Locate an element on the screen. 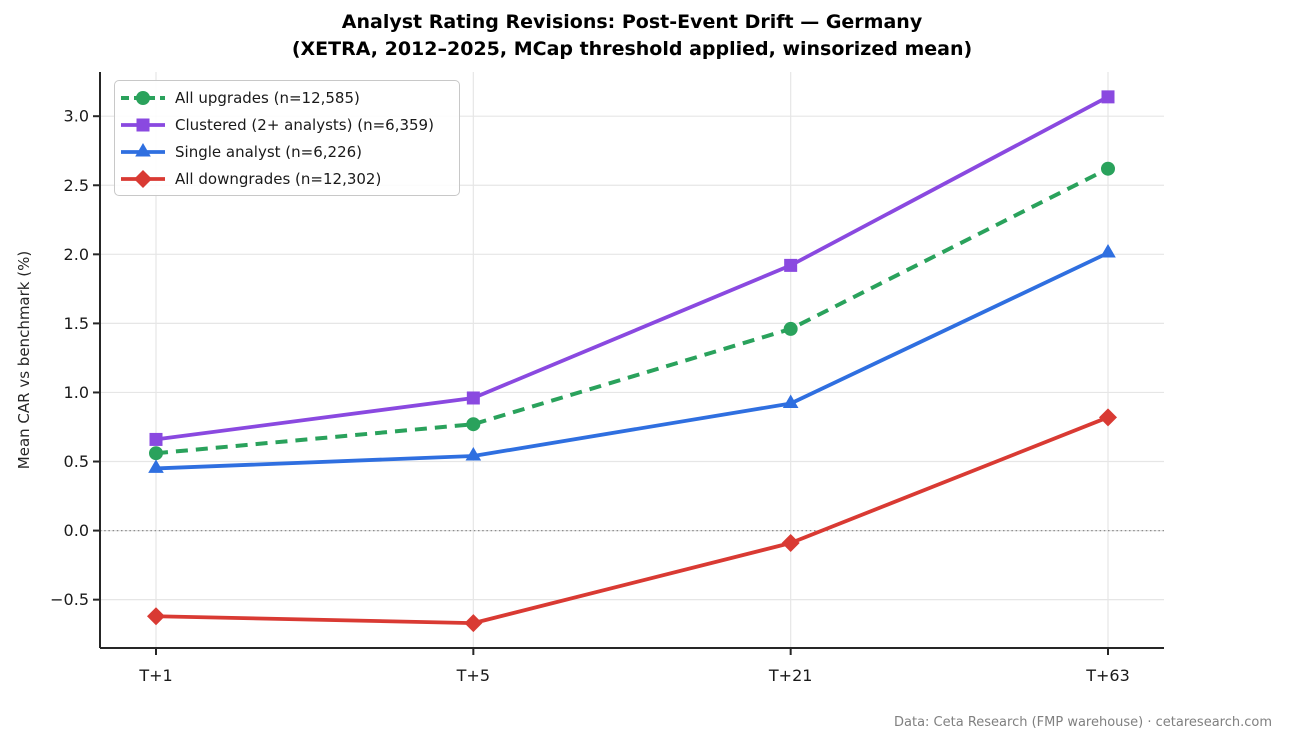 Image resolution: width=1290 pixels, height=739 pixels. y-tick-label: −0.5 is located at coordinates (69, 599).